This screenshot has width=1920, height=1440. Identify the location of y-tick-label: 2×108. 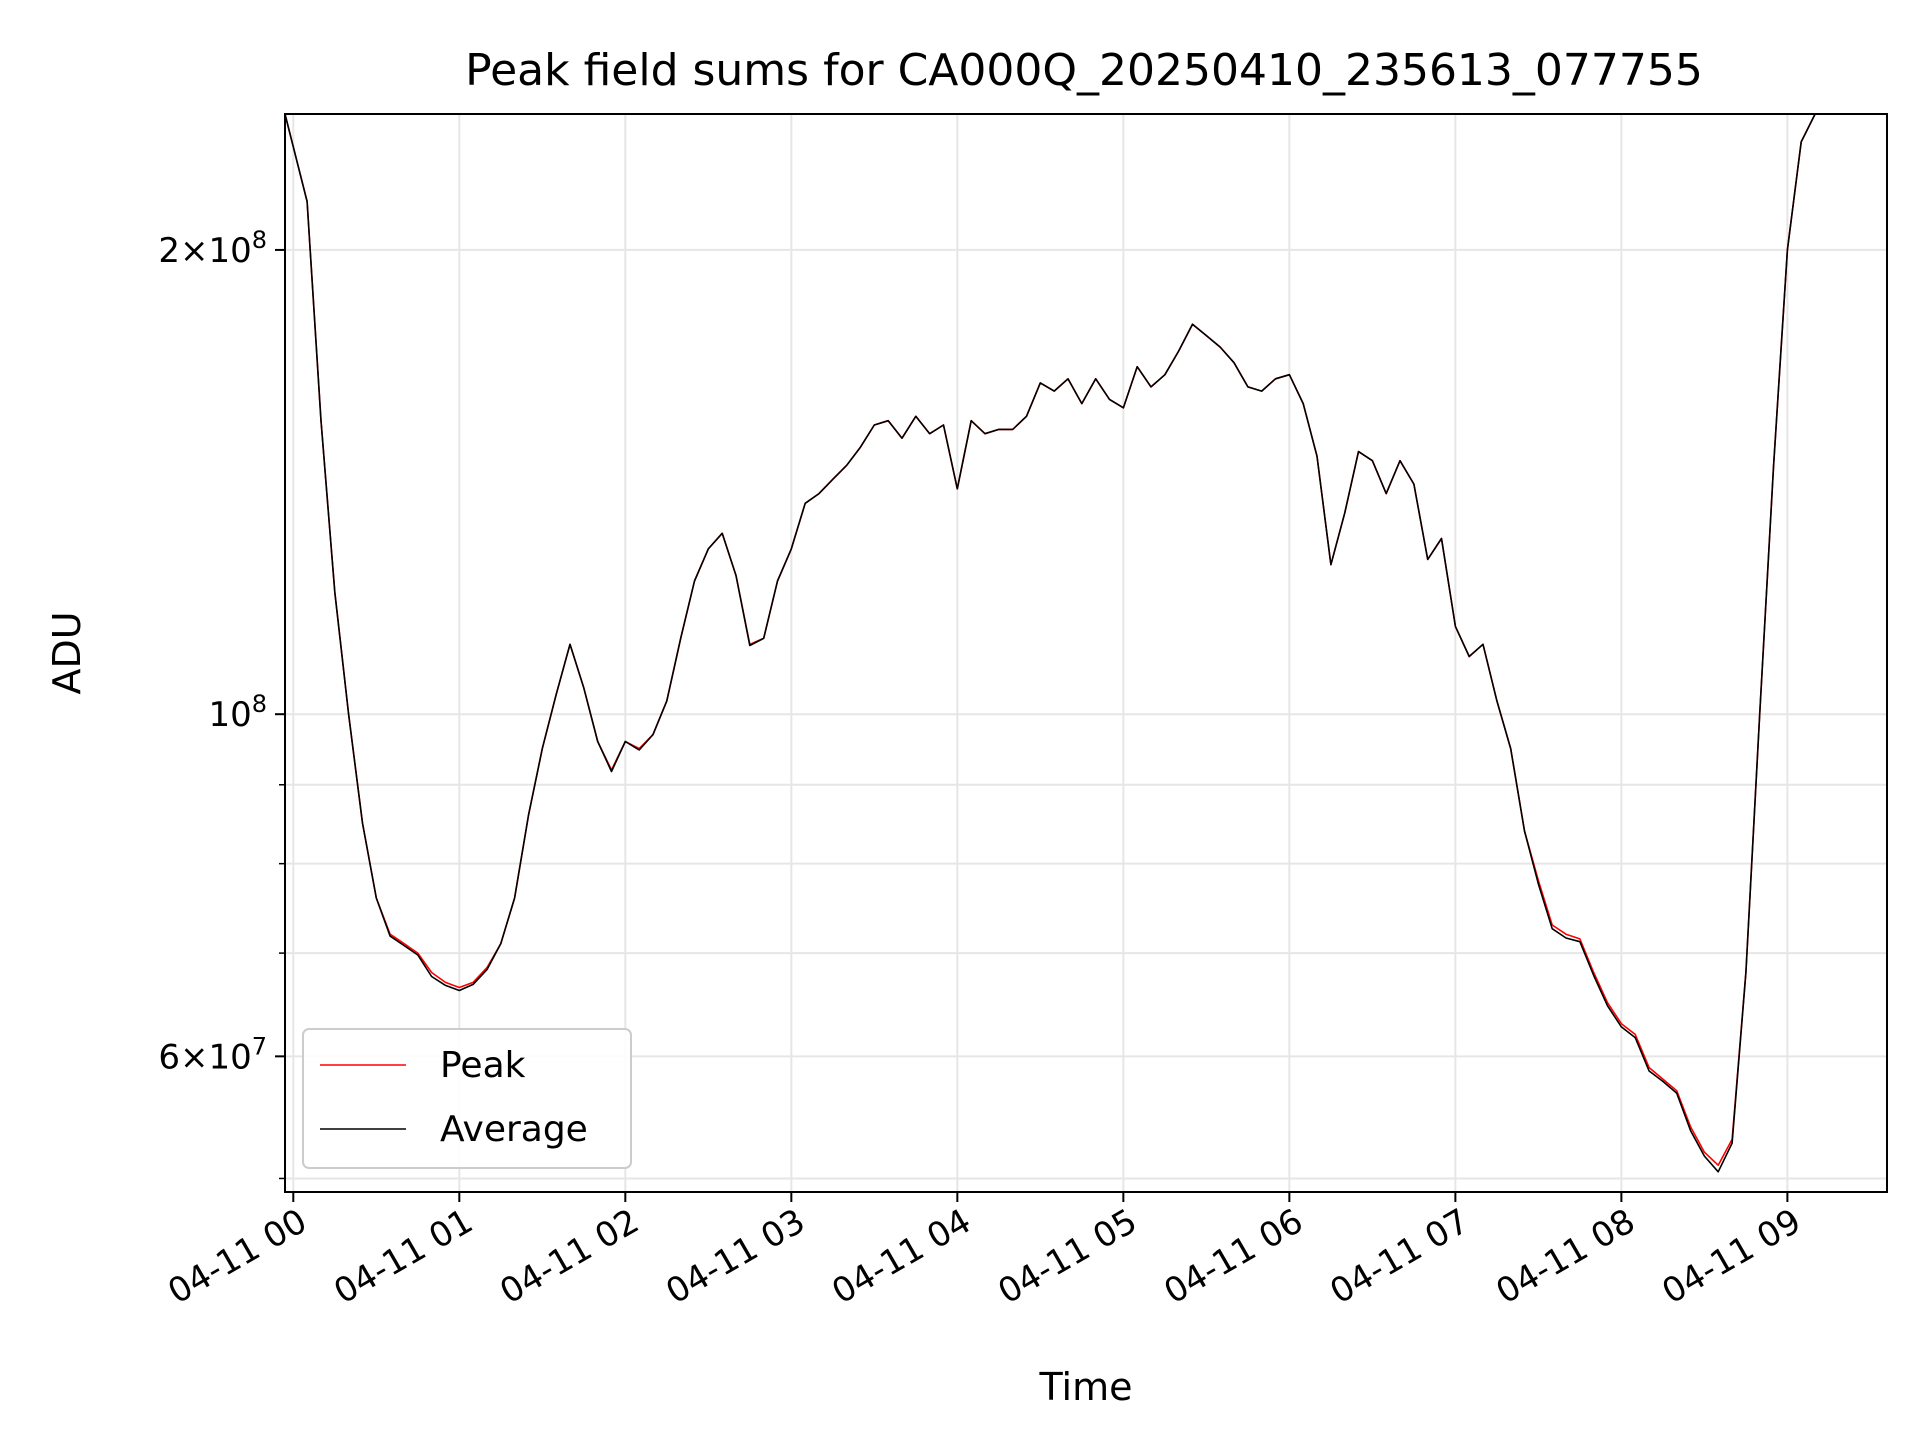
(212, 248).